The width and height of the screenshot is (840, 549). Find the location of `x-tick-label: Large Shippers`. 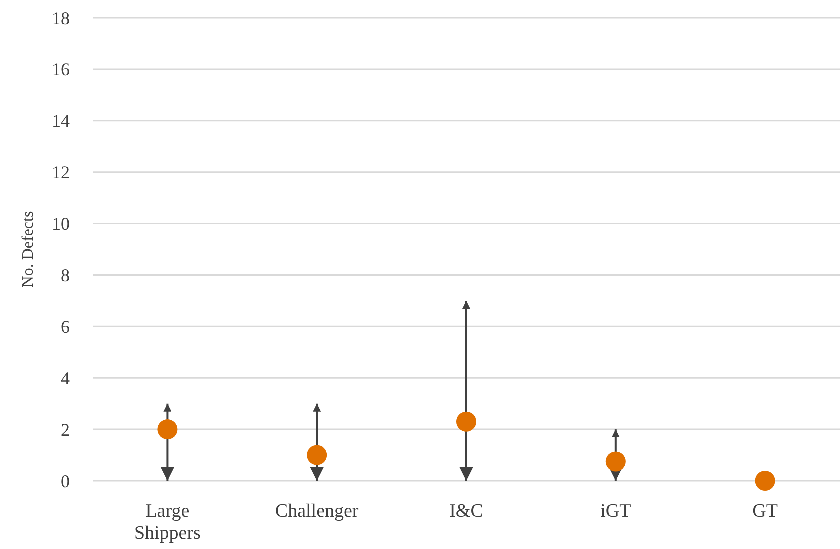

x-tick-label: Large Shippers is located at coordinates (167, 522).